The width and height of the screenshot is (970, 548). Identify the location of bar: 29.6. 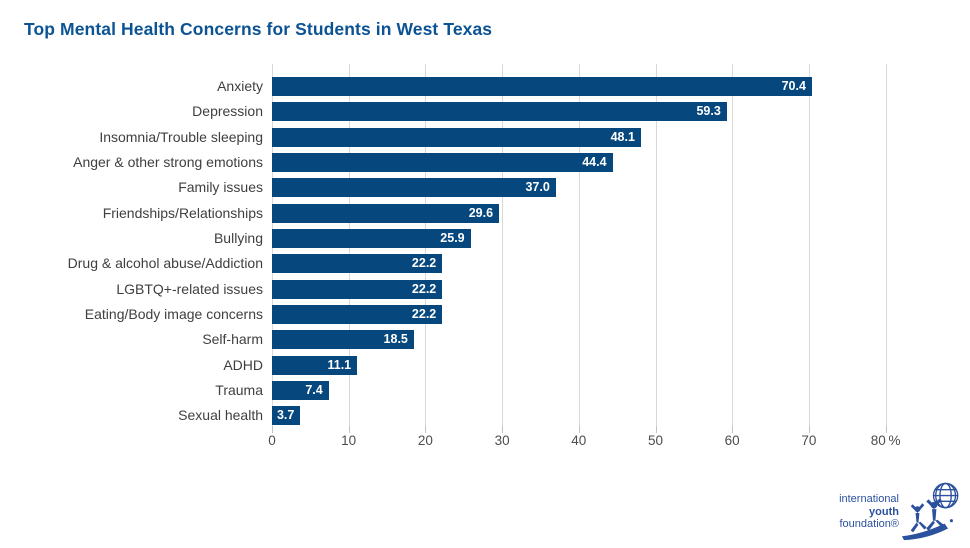
(386, 213).